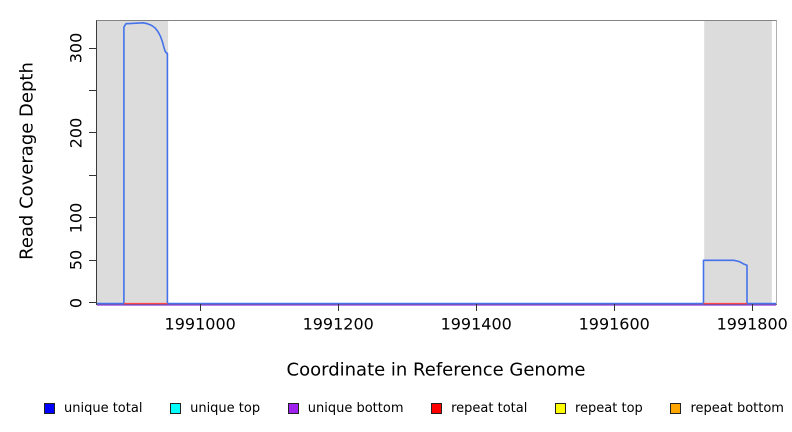 The image size is (792, 432). I want to click on legend-item-unique-top: unique top, so click(215, 408).